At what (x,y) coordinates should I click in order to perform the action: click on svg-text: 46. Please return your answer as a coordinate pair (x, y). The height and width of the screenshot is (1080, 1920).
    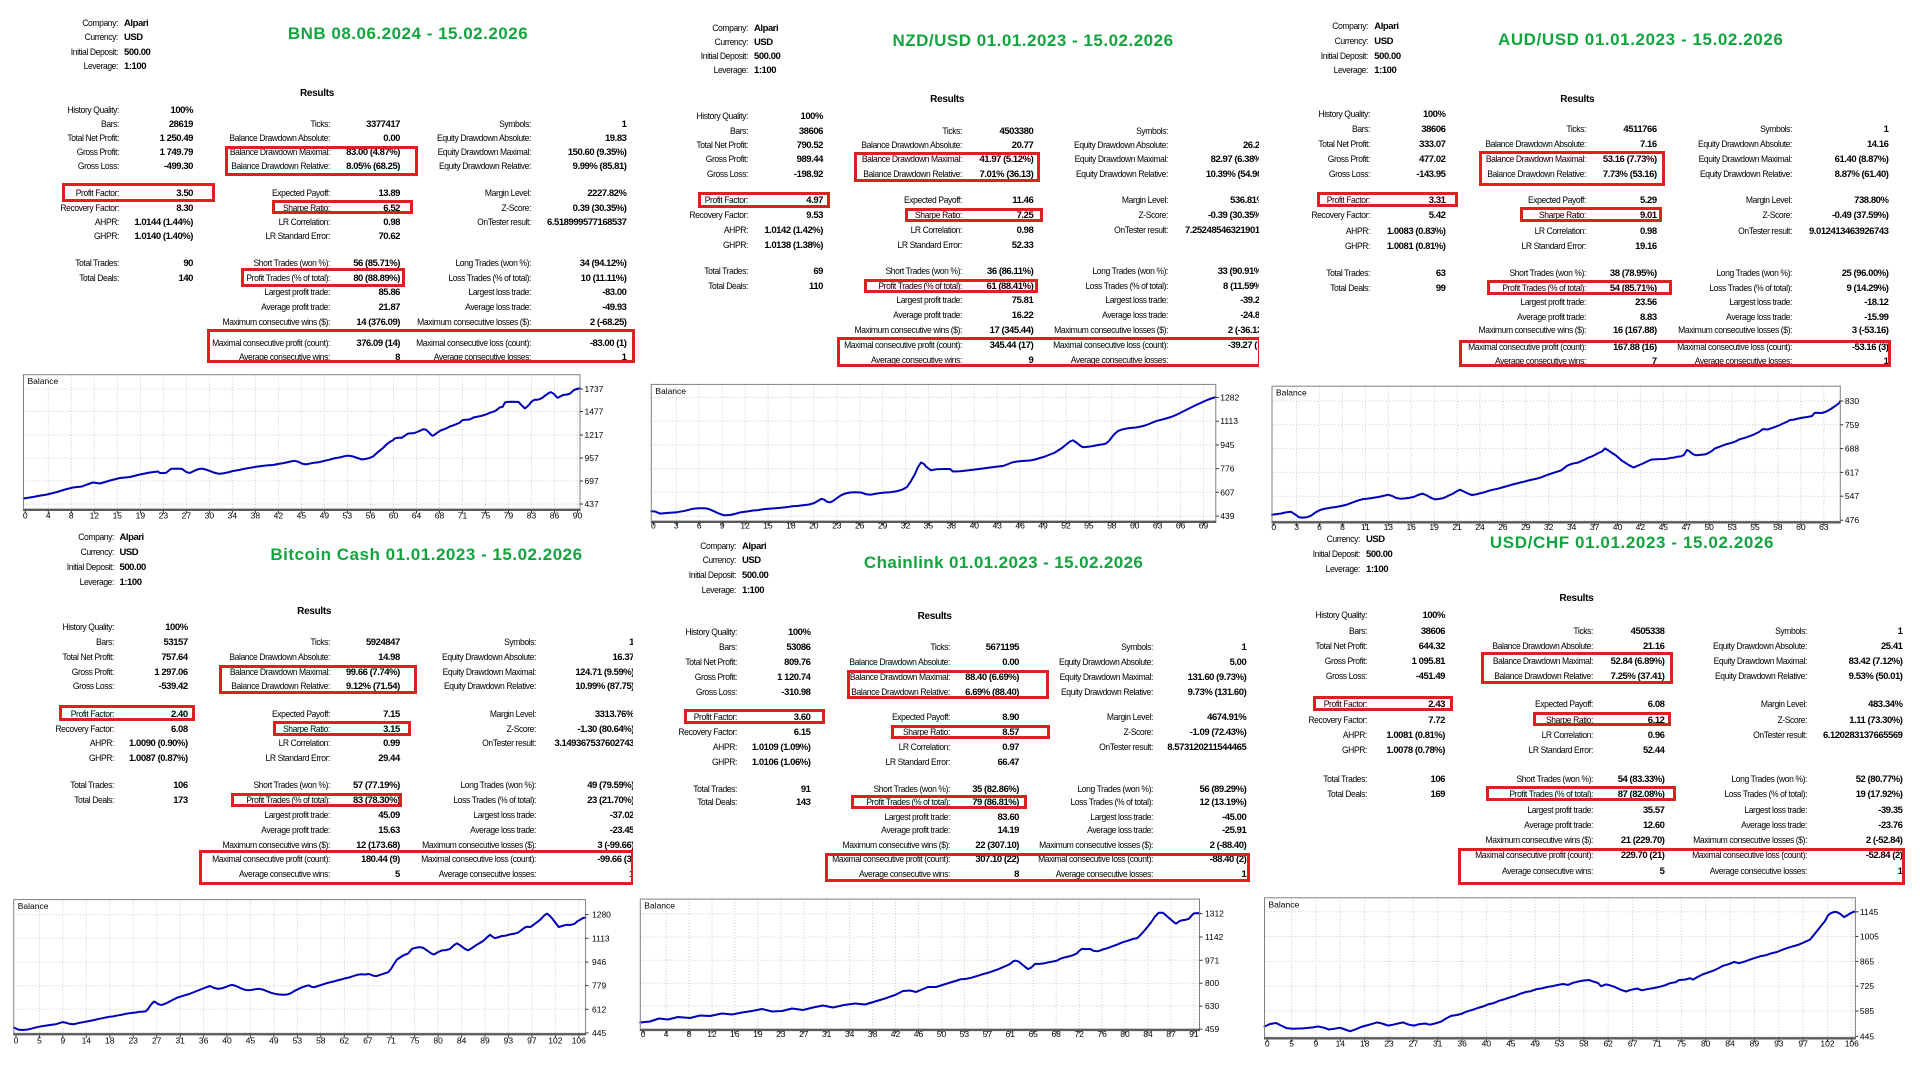
    Looking at the image, I should click on (919, 1034).